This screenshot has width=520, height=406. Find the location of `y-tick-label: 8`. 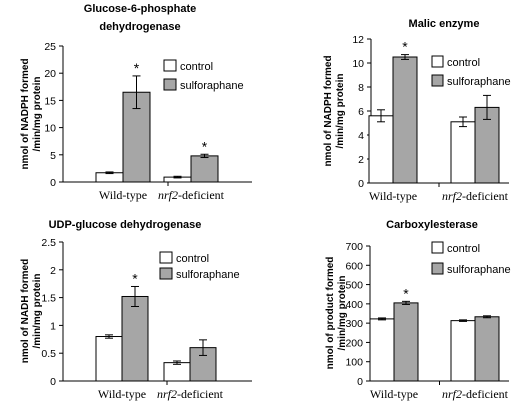

y-tick-label: 8 is located at coordinates (361, 88).